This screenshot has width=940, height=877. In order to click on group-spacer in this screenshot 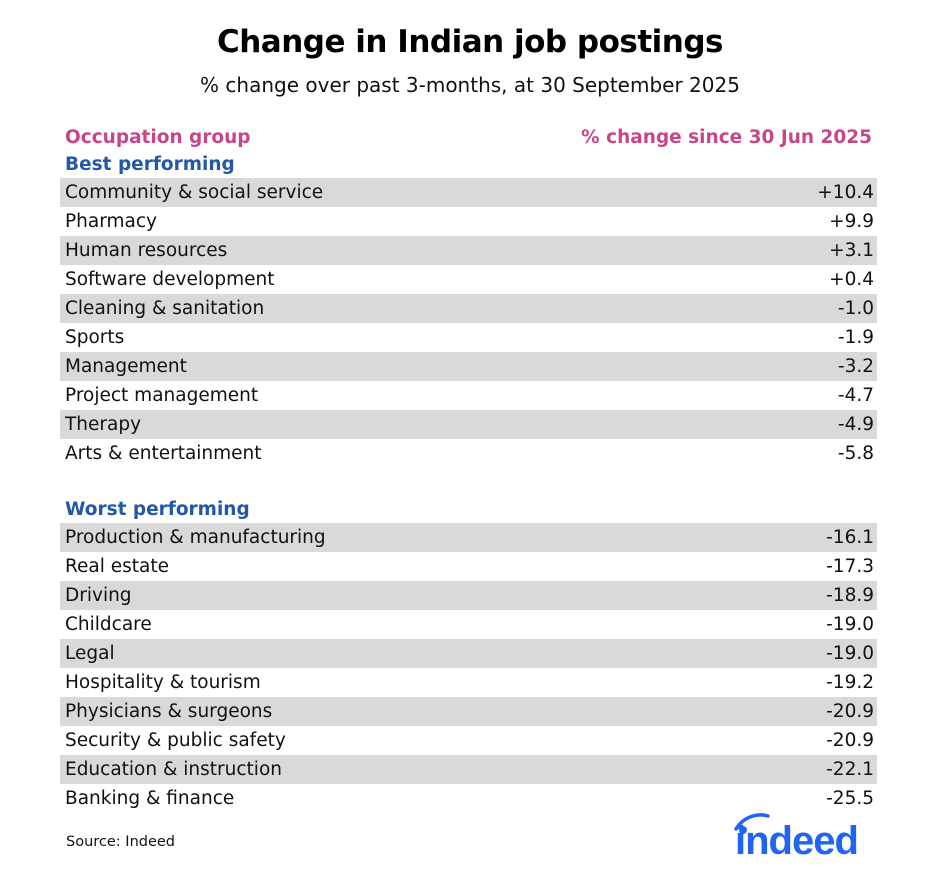, I will do `click(468, 482)`.